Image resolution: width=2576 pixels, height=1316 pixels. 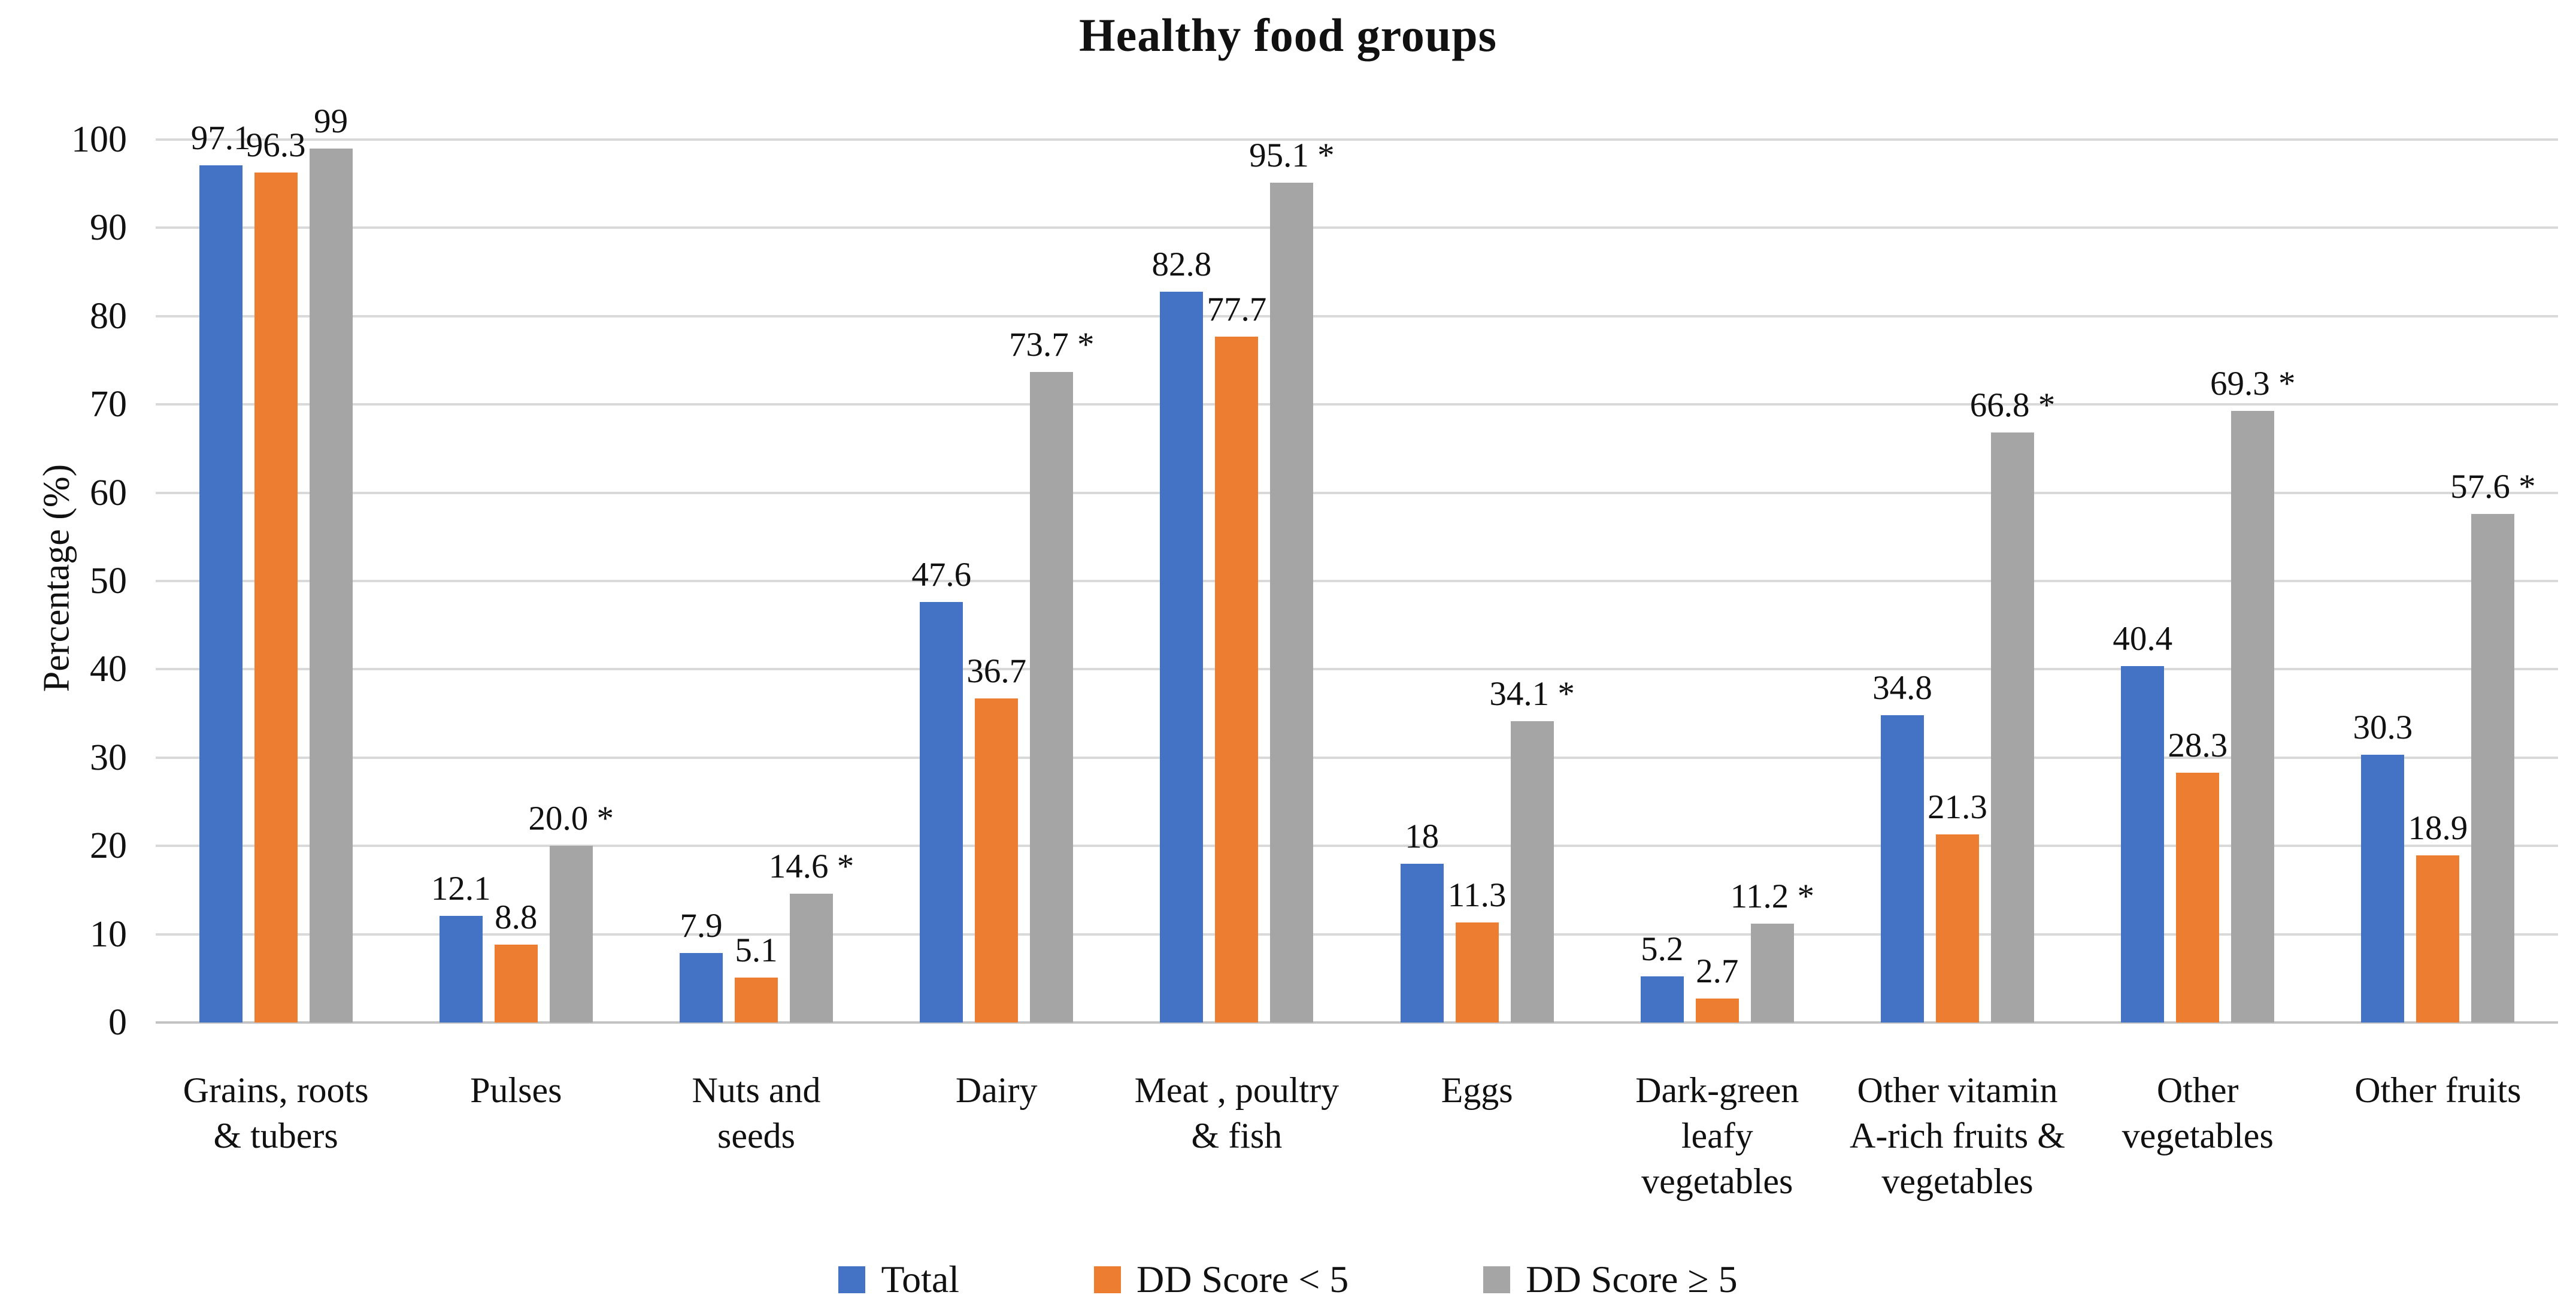 What do you see at coordinates (2253, 383) in the screenshot?
I see `bar-value-label: 69.3 *` at bounding box center [2253, 383].